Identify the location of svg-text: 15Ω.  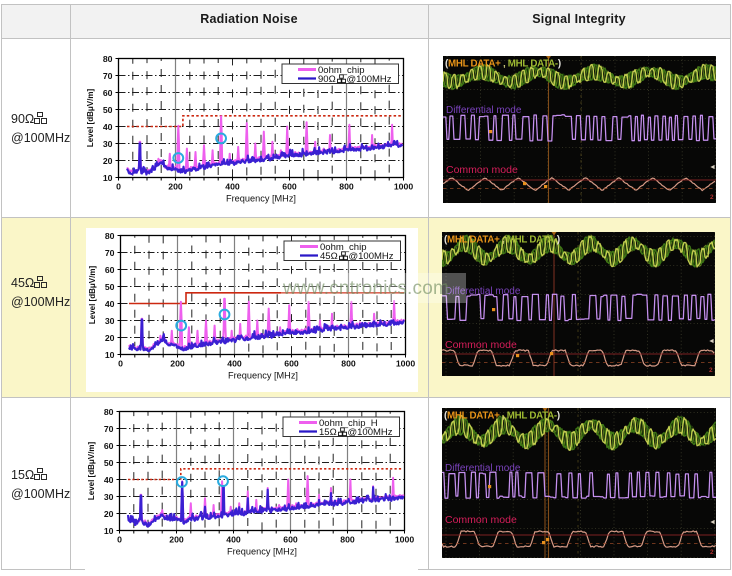
(328, 432).